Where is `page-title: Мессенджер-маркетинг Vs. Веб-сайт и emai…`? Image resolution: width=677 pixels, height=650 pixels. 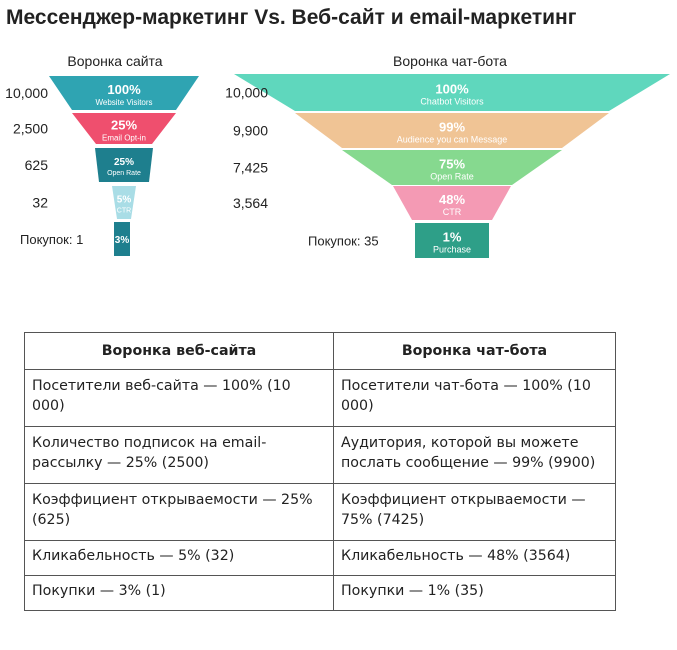 page-title: Мессенджер-маркетинг Vs. Веб-сайт и emai… is located at coordinates (291, 17).